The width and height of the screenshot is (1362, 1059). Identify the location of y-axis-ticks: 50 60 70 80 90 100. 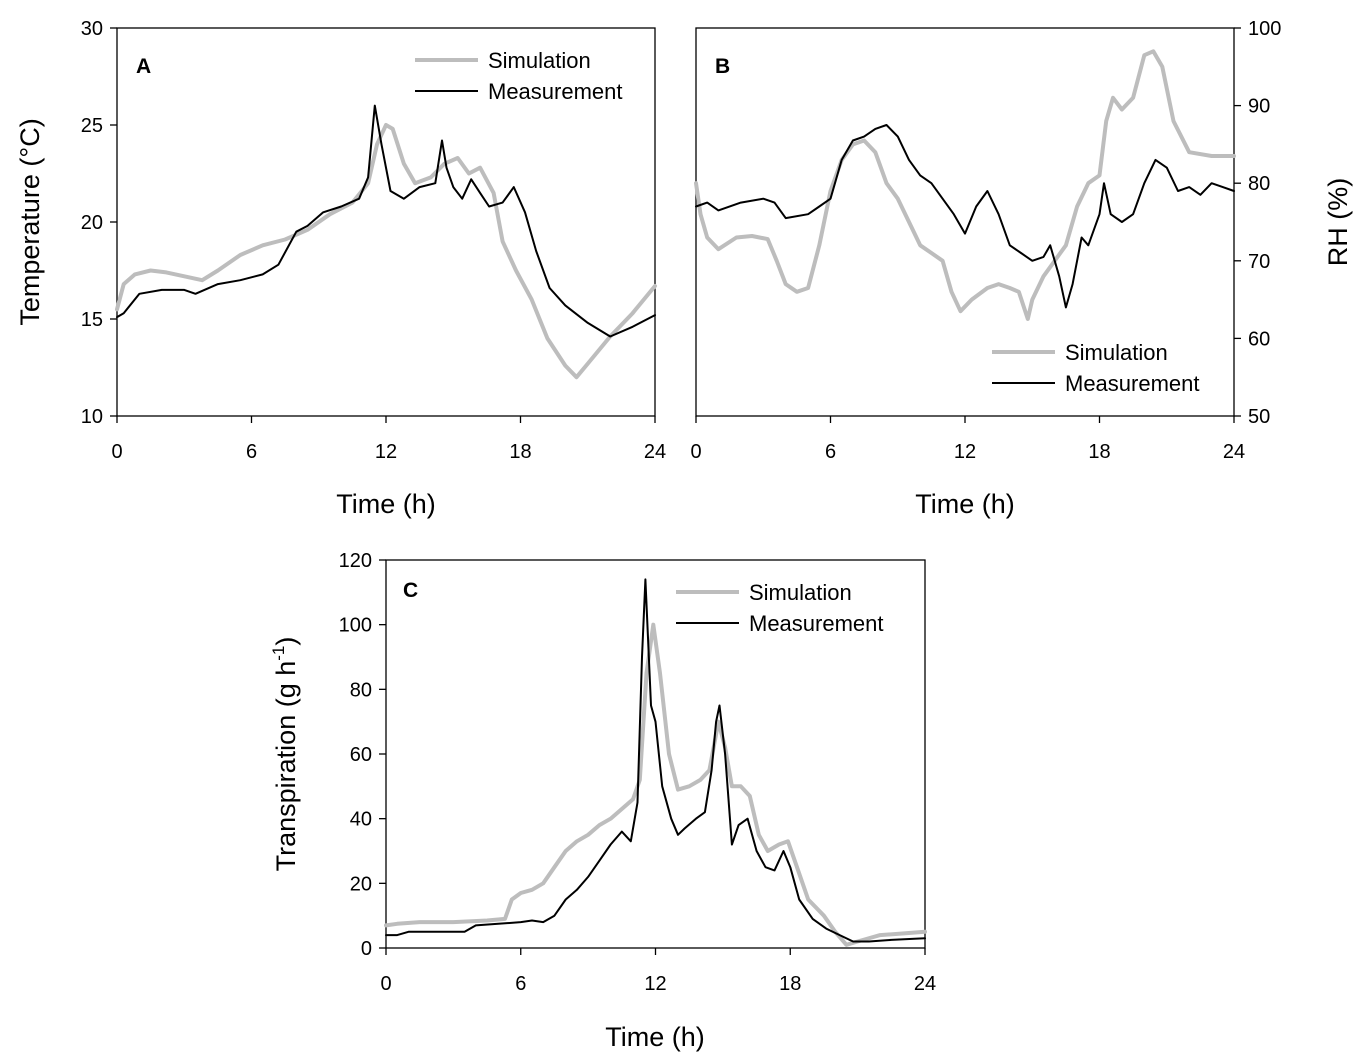
(1257, 223).